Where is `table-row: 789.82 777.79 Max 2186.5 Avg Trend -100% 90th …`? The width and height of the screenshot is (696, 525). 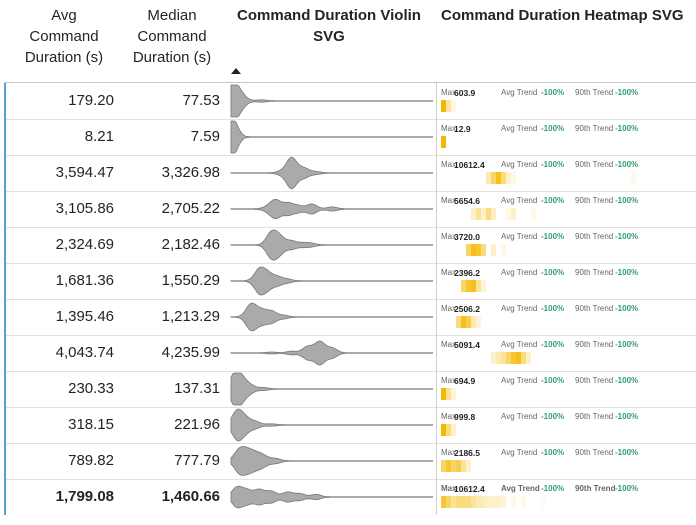 table-row: 789.82 777.79 Max 2186.5 Avg Trend -100% 90th … is located at coordinates (351, 461).